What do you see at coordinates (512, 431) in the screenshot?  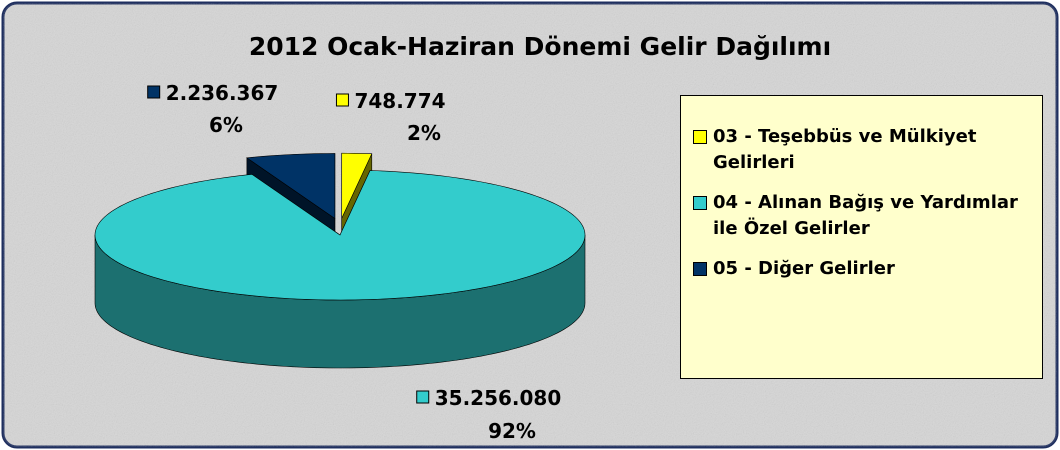 I see `percent-label: 92%` at bounding box center [512, 431].